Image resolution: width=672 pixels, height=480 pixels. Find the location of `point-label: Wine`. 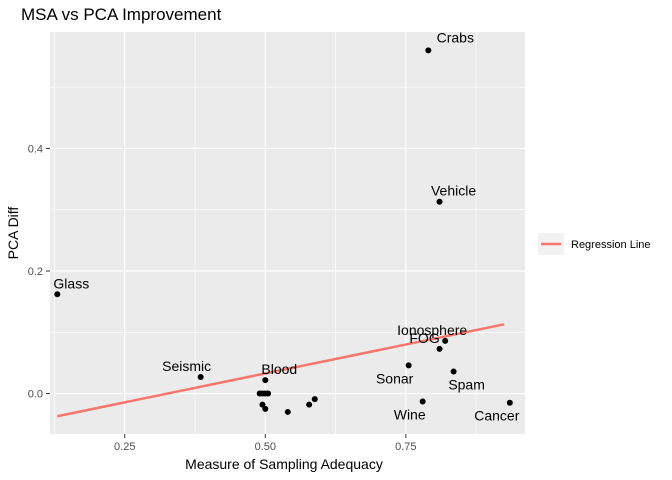

point-label: Wine is located at coordinates (410, 415).